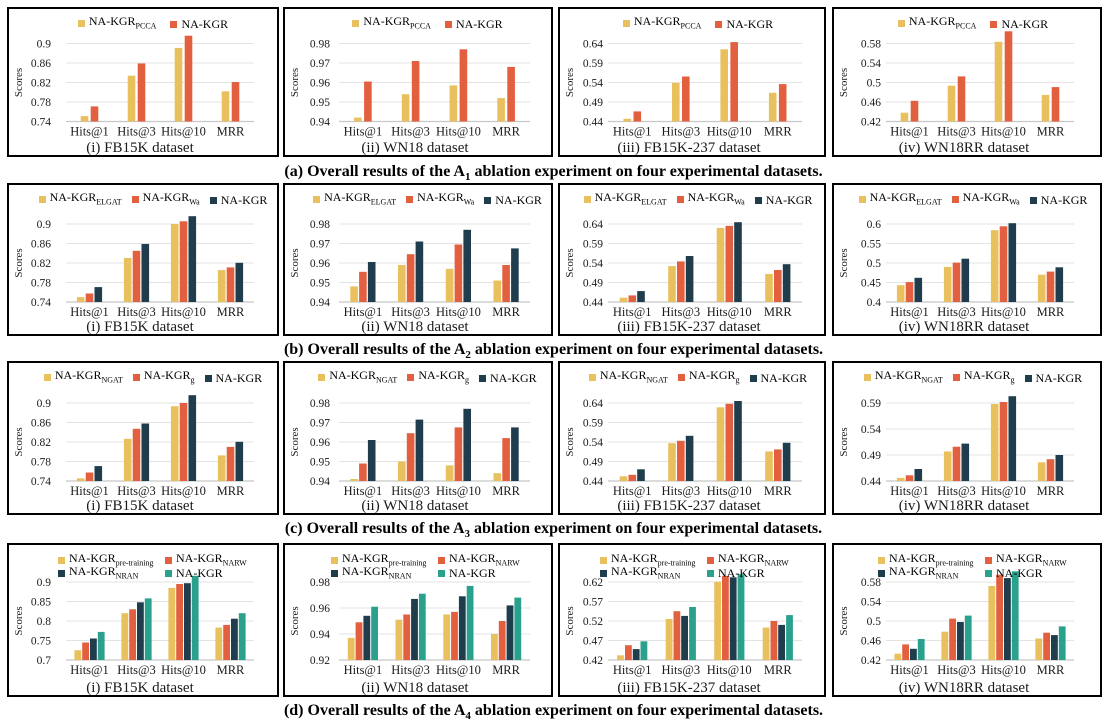  What do you see at coordinates (320, 283) in the screenshot?
I see `svg-text: 0.95` at bounding box center [320, 283].